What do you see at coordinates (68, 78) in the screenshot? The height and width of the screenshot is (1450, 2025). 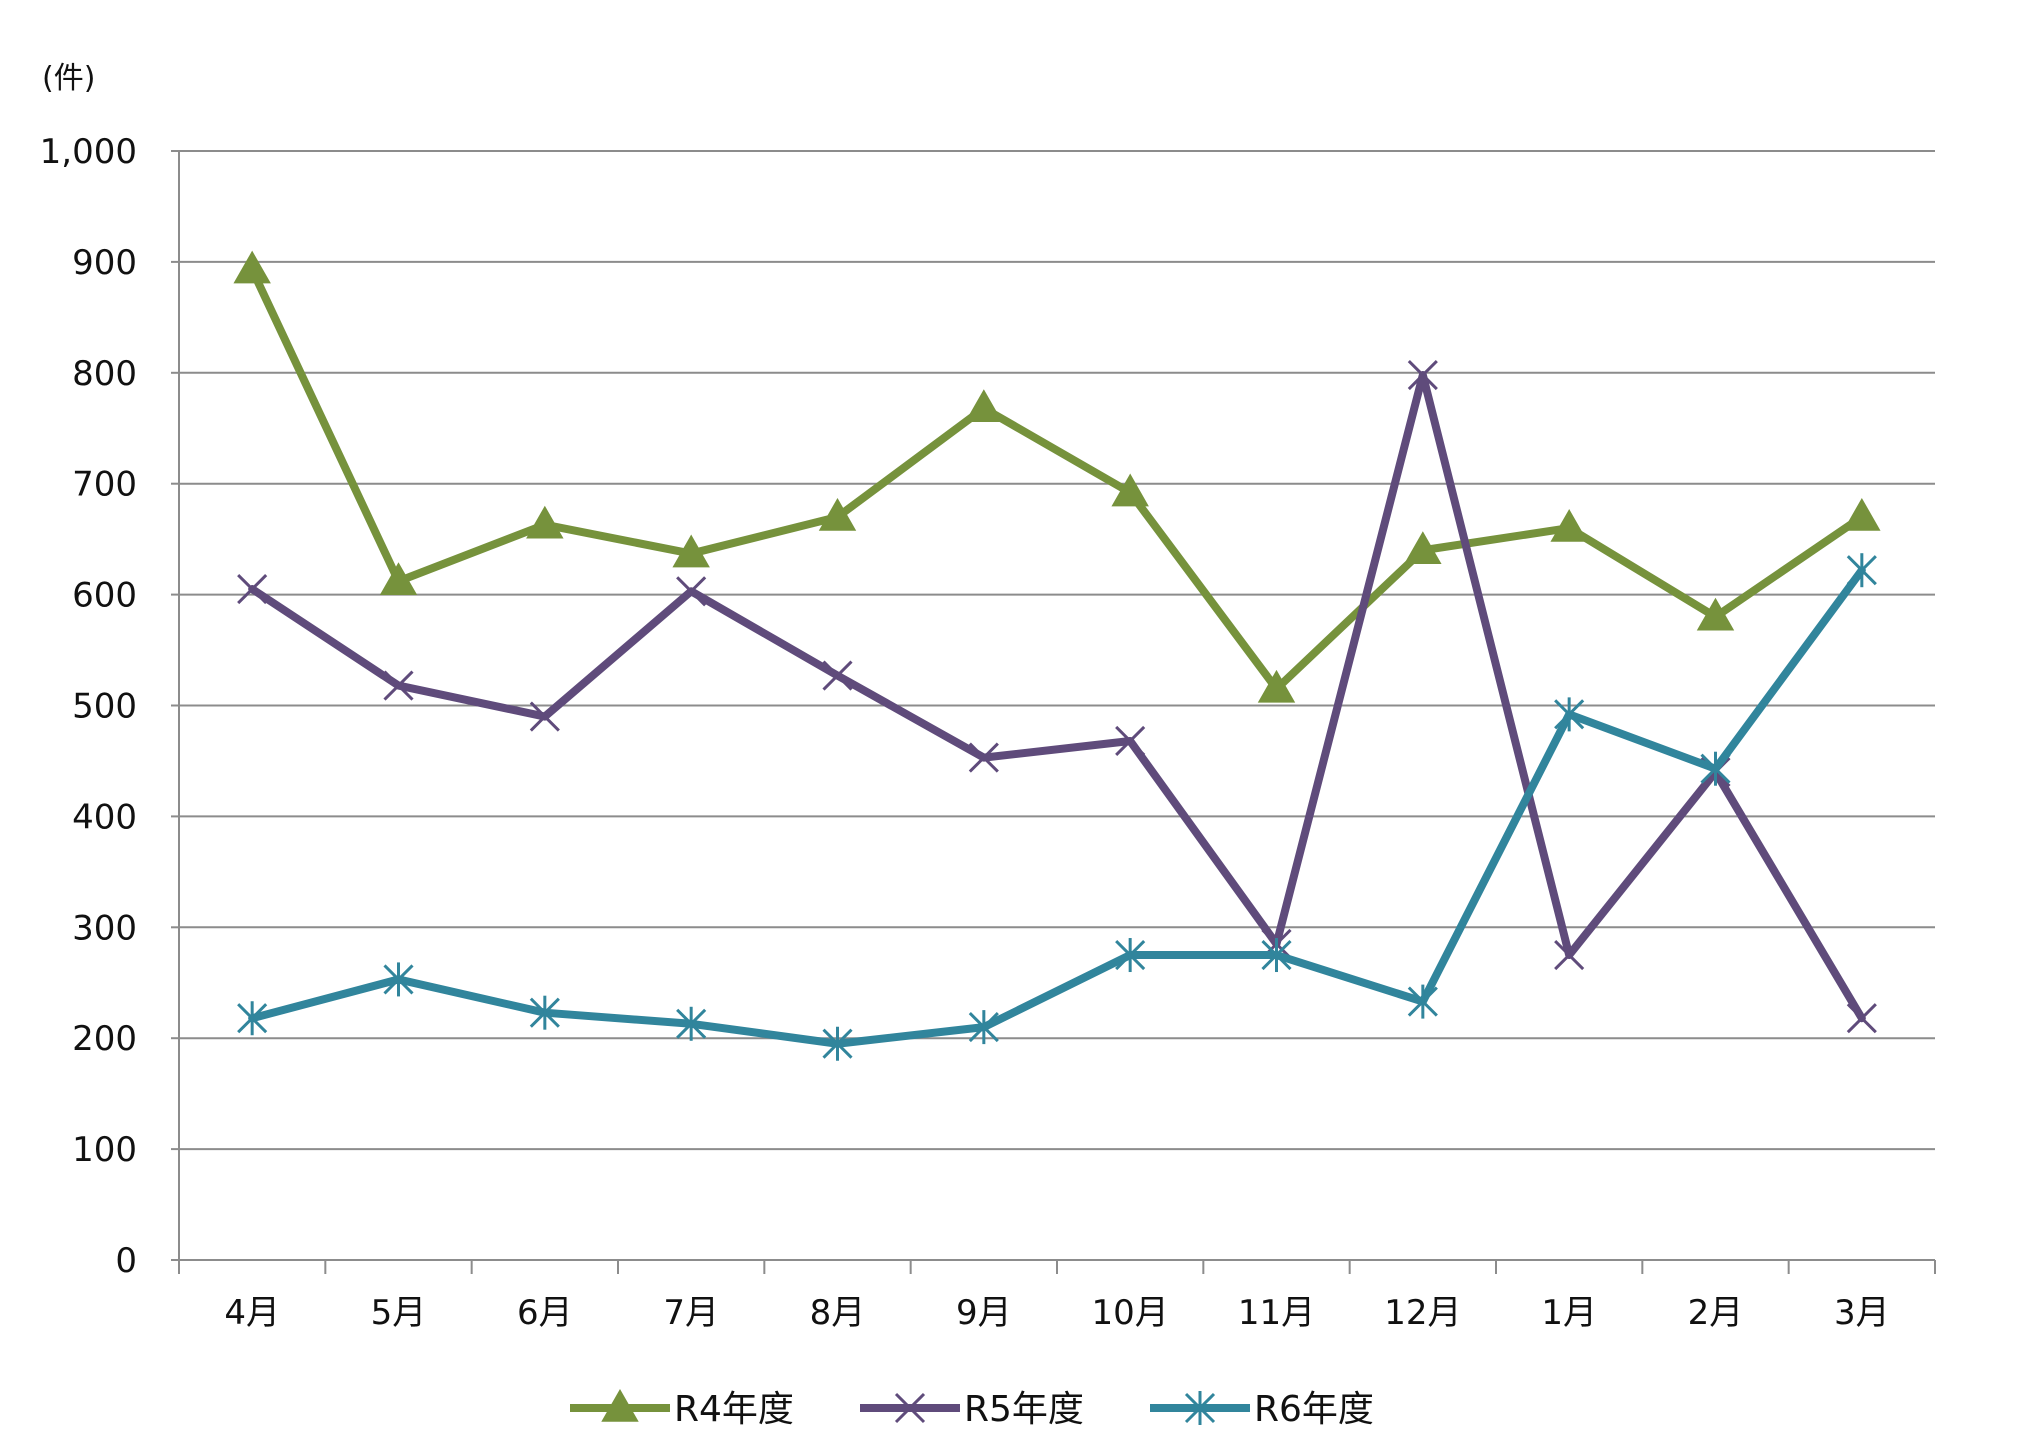 I see `y-axis-unit-label: (件)` at bounding box center [68, 78].